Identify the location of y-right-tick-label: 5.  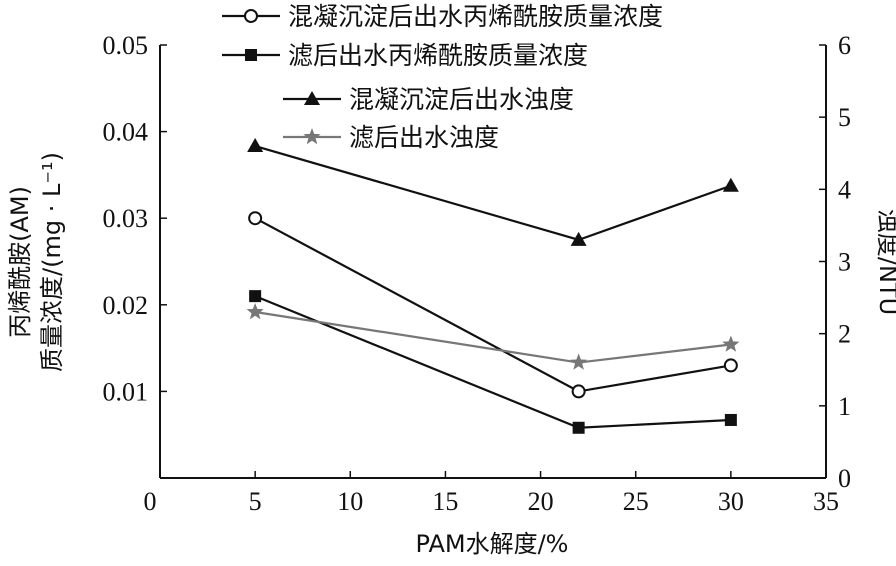
(844, 117).